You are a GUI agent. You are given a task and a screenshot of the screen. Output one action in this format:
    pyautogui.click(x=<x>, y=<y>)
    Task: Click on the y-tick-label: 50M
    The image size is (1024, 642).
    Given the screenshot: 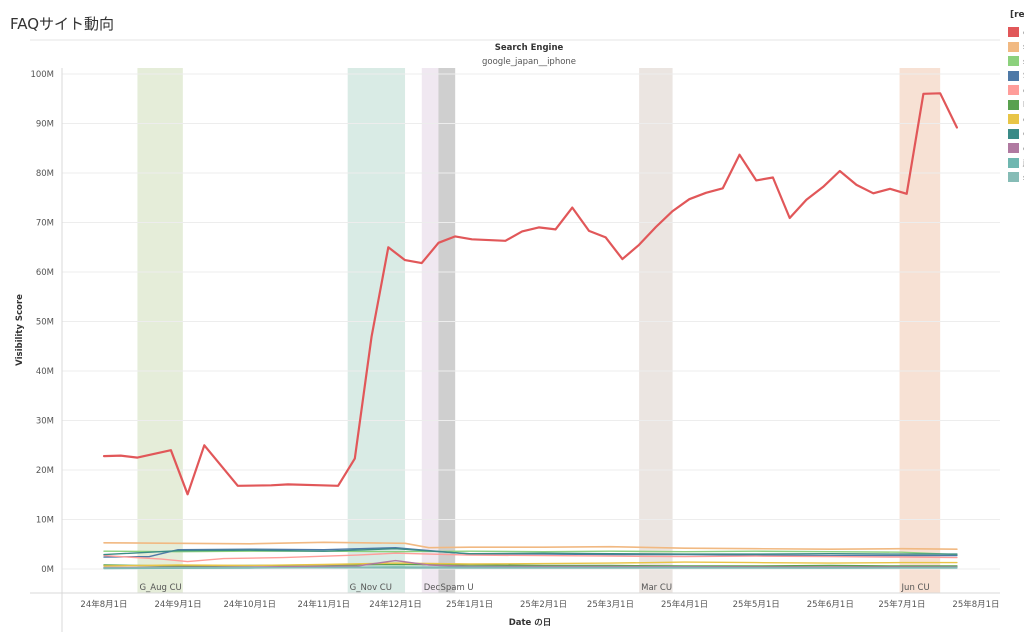 What is the action you would take?
    pyautogui.click(x=45, y=323)
    